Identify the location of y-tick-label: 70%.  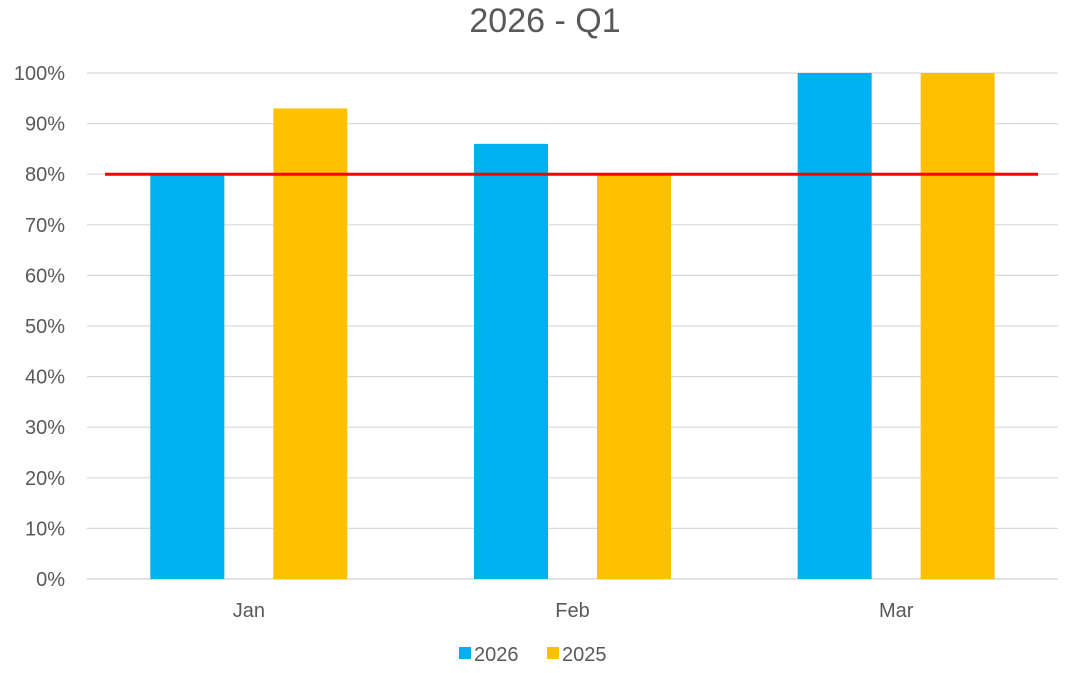
(45, 226).